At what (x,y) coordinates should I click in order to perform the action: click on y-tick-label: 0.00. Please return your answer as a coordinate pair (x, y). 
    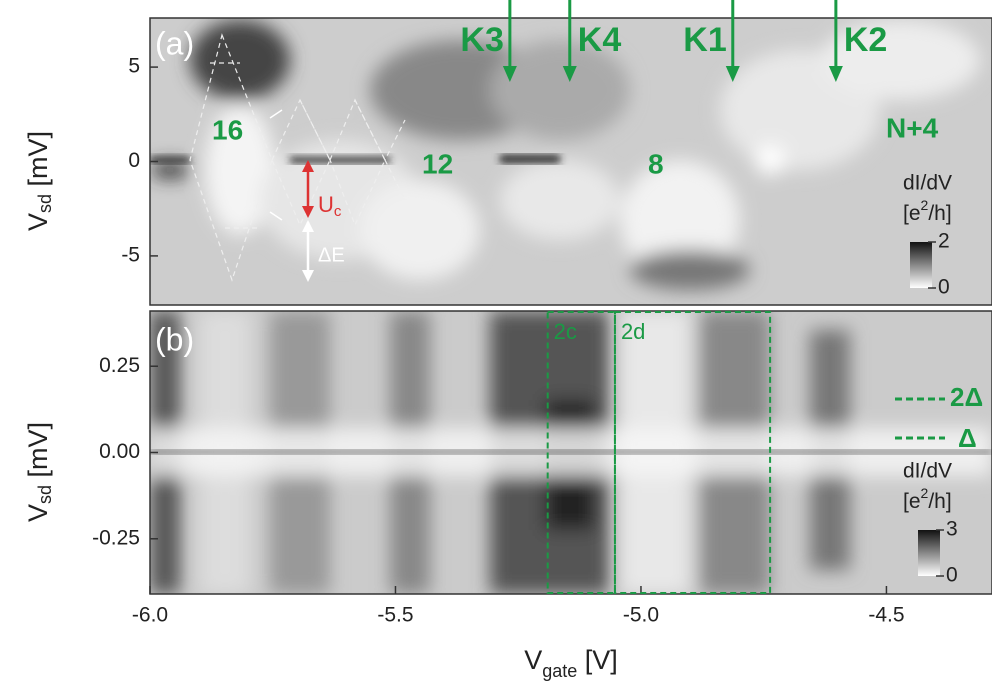
    Looking at the image, I should click on (119, 451).